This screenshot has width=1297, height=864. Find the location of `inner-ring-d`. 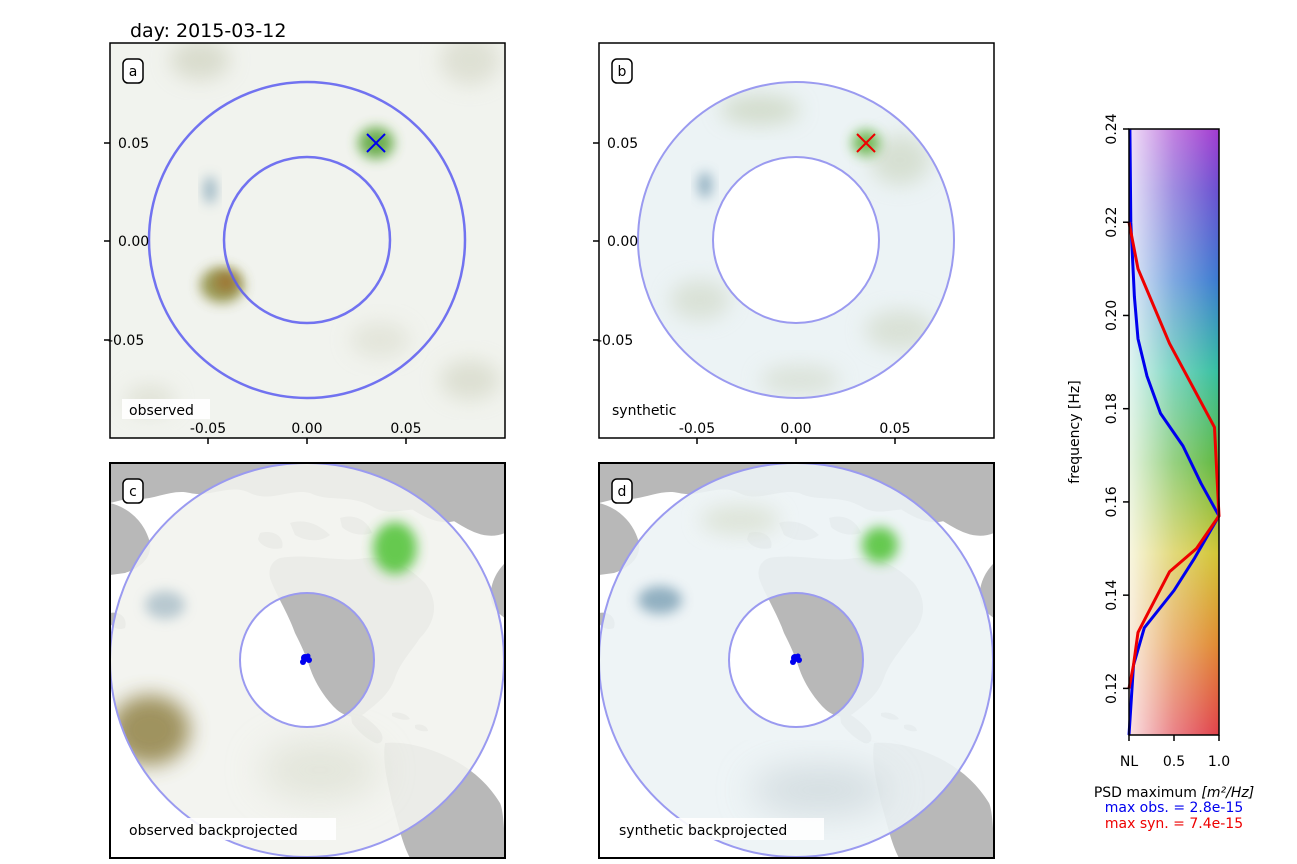

inner-ring-d is located at coordinates (796, 660).